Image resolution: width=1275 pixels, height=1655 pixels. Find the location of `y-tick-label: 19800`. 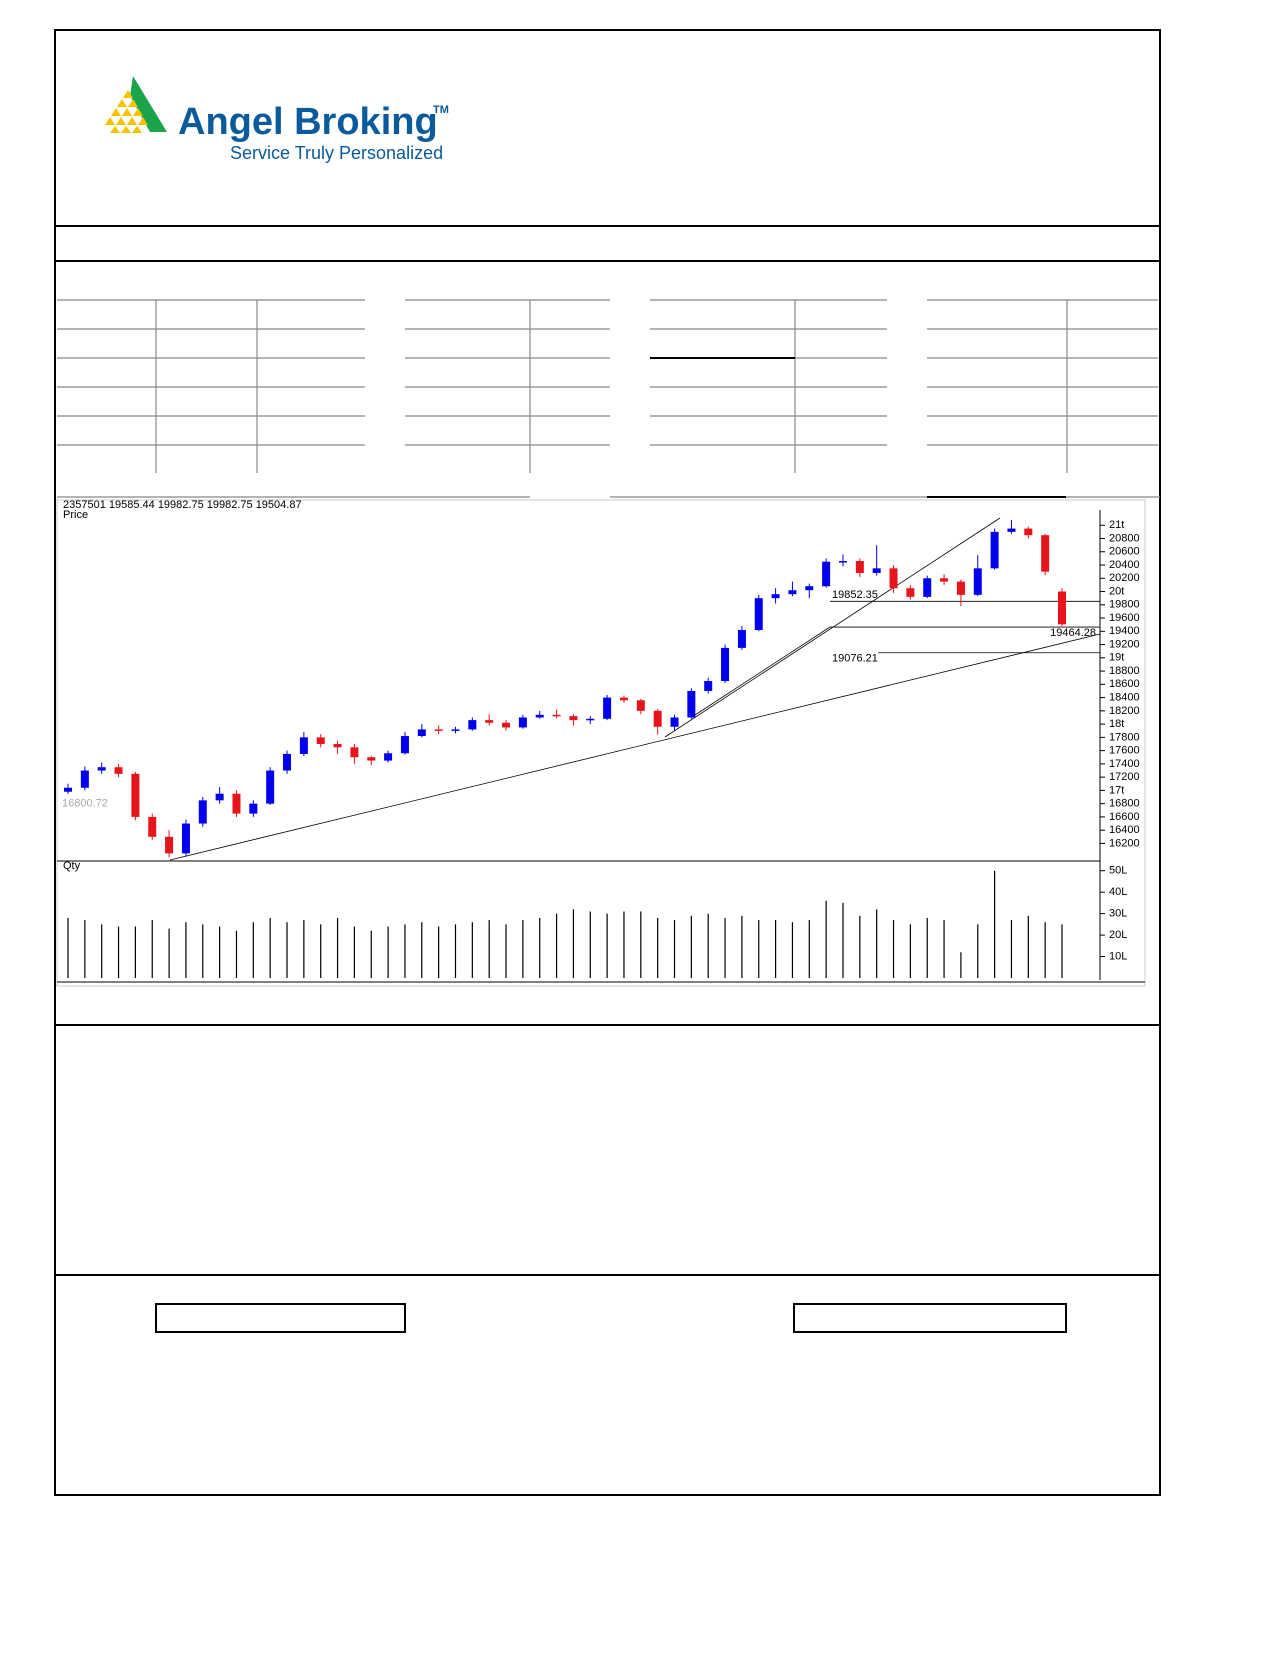

y-tick-label: 19800 is located at coordinates (1124, 605).